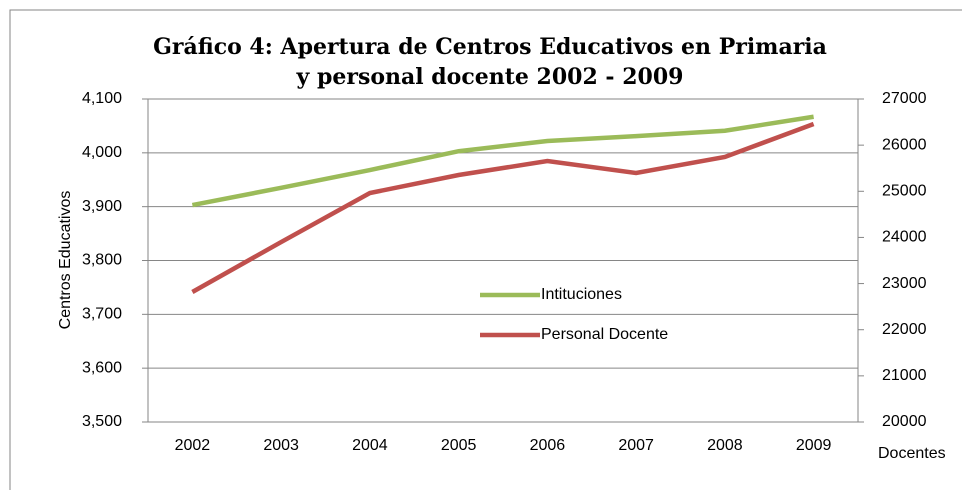 This screenshot has height=495, width=962. I want to click on y-tick-label: 4,000, so click(102, 152).